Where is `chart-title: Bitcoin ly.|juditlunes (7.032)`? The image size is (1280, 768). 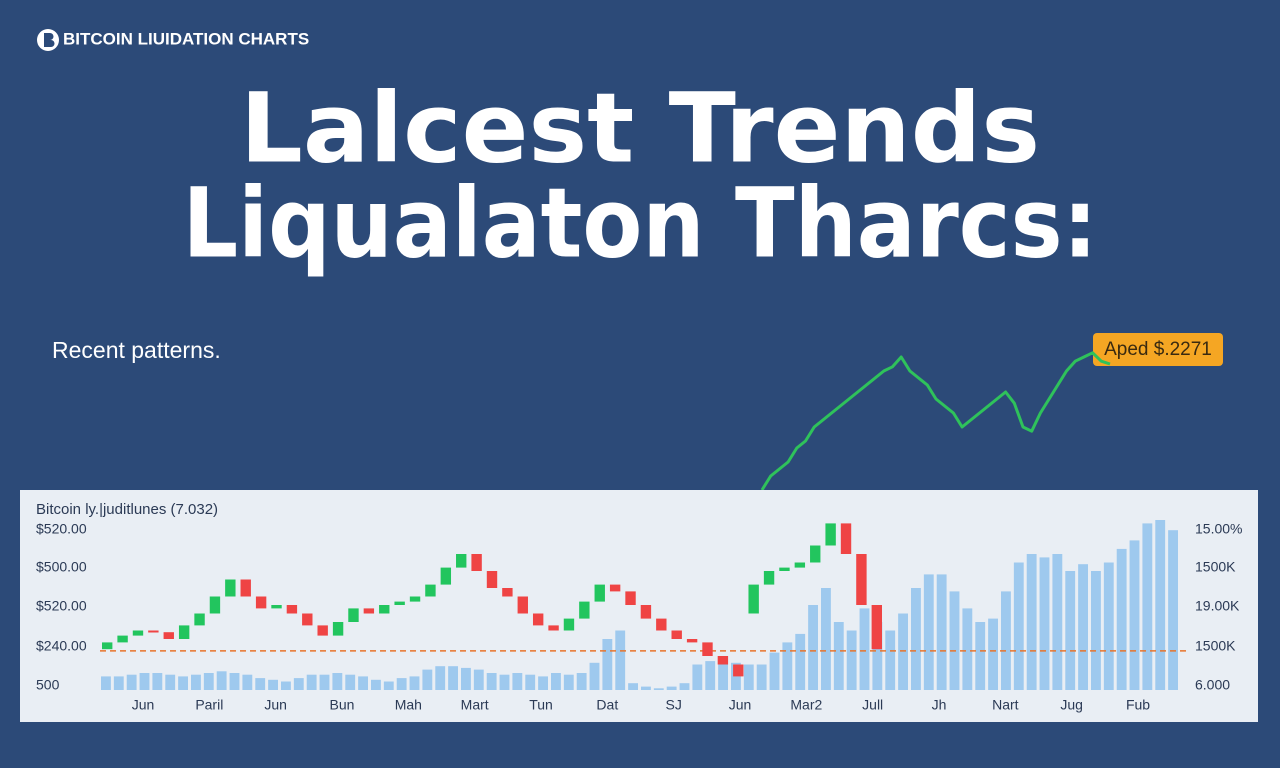
chart-title: Bitcoin ly.|juditlunes (7.032) is located at coordinates (127, 509).